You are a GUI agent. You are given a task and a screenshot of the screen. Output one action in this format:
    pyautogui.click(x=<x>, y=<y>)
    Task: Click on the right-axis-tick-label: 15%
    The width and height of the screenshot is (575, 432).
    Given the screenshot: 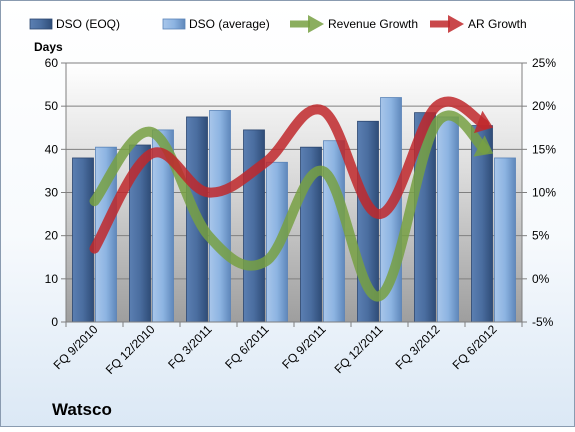 What is the action you would take?
    pyautogui.click(x=544, y=149)
    